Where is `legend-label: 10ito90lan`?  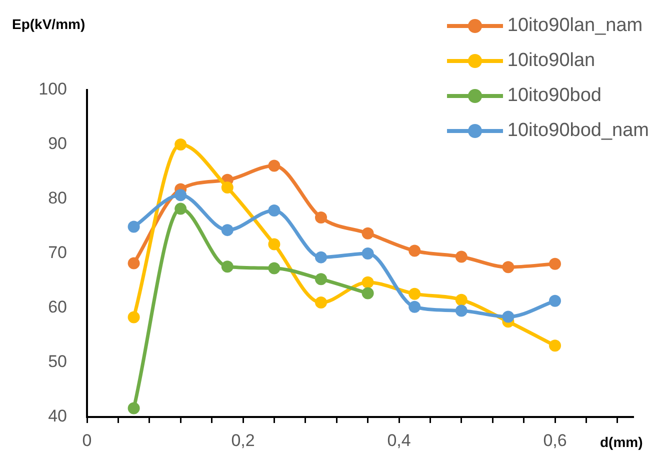
legend-label: 10ito90lan is located at coordinates (551, 61).